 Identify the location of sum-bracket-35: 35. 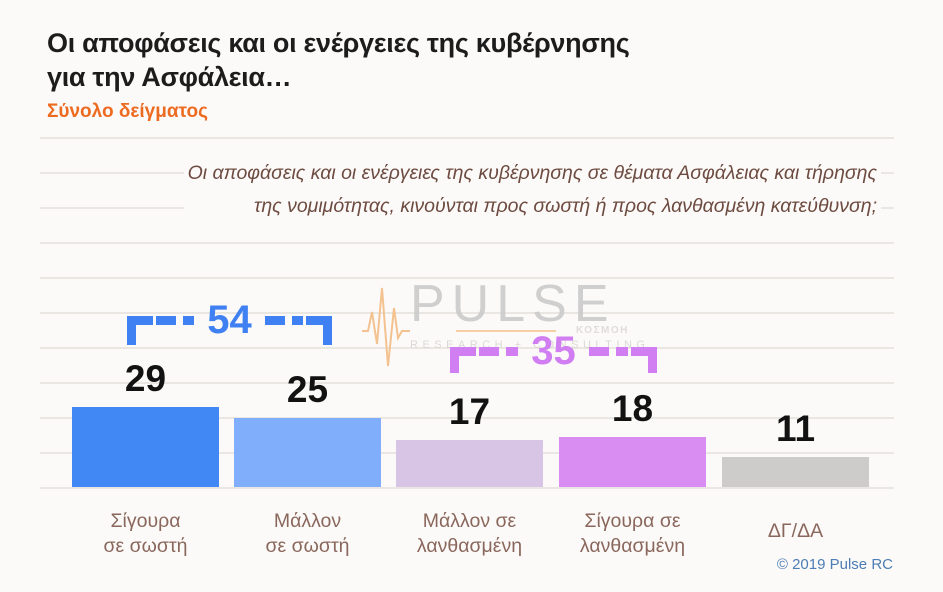
(553, 351).